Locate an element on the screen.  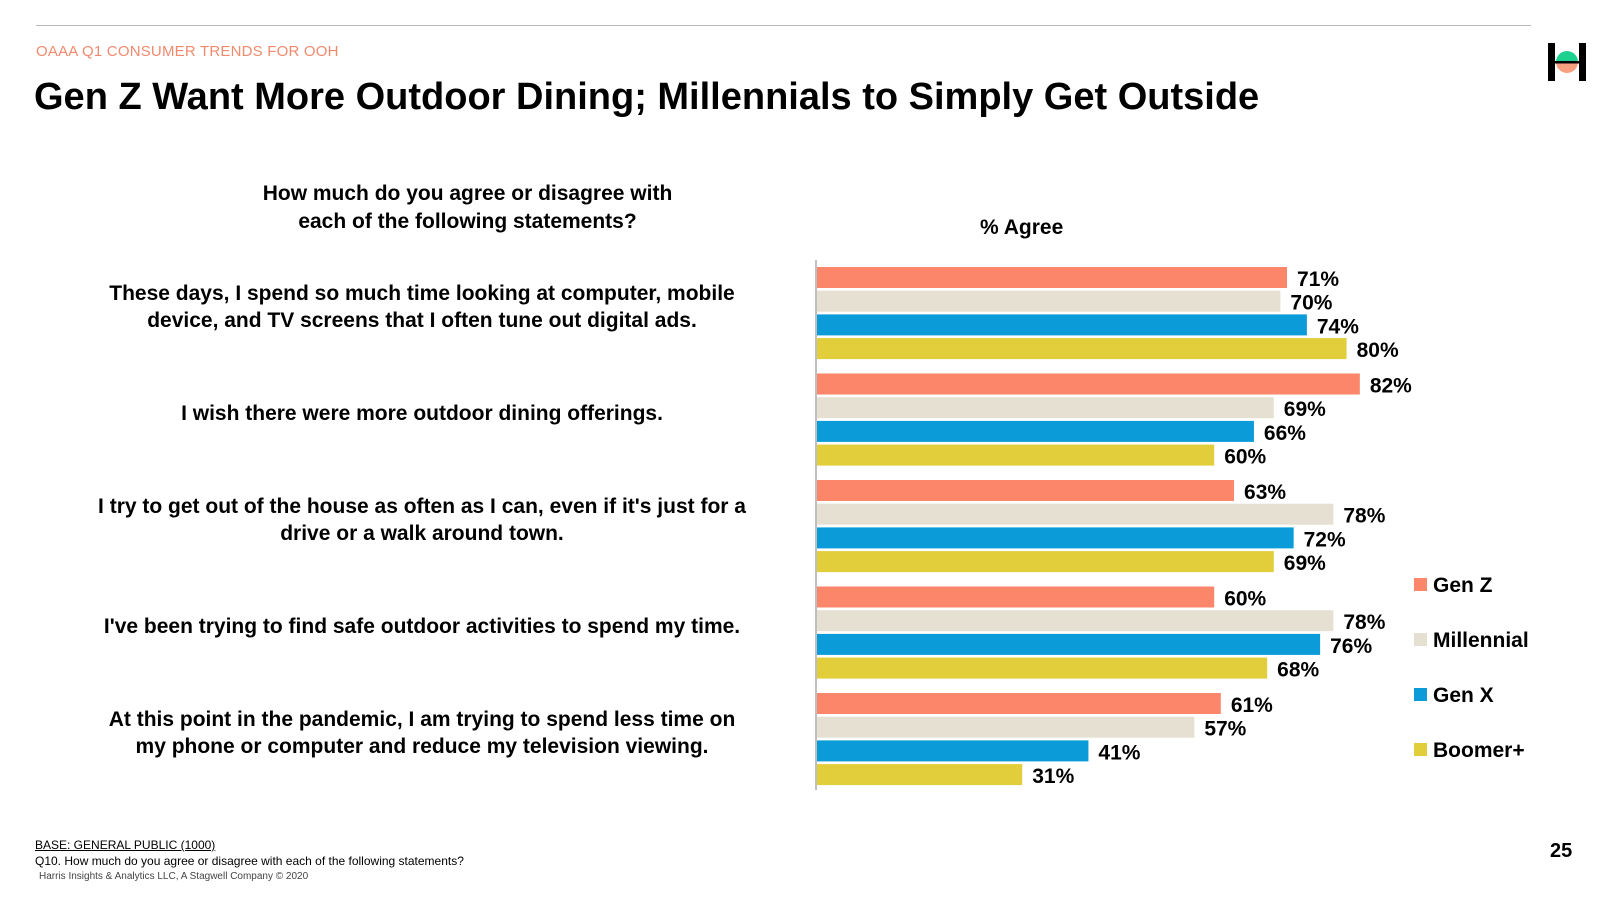
legend-item-gen-x: Gen X is located at coordinates (1454, 696).